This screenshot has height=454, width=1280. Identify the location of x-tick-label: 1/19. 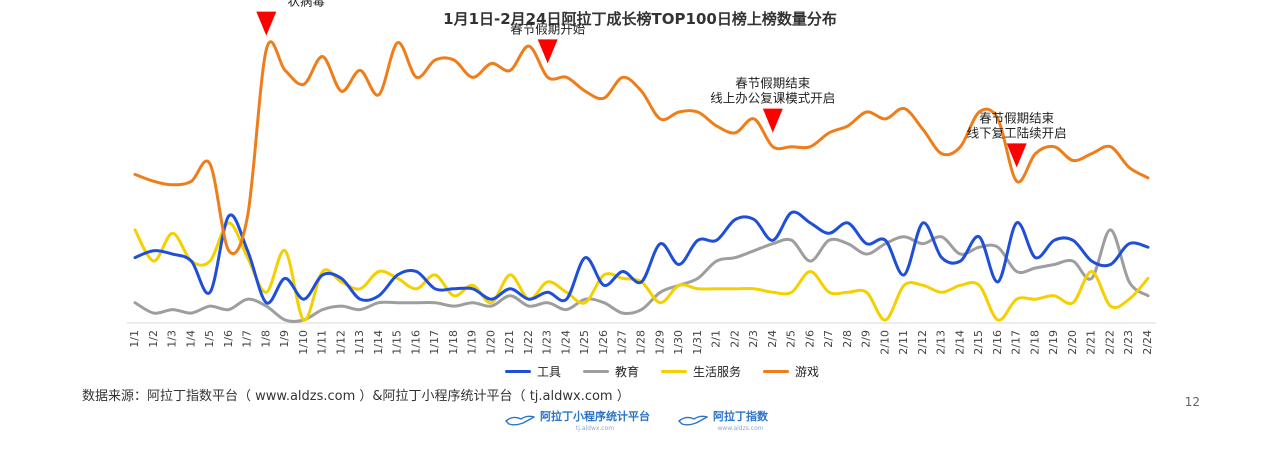
(472, 342).